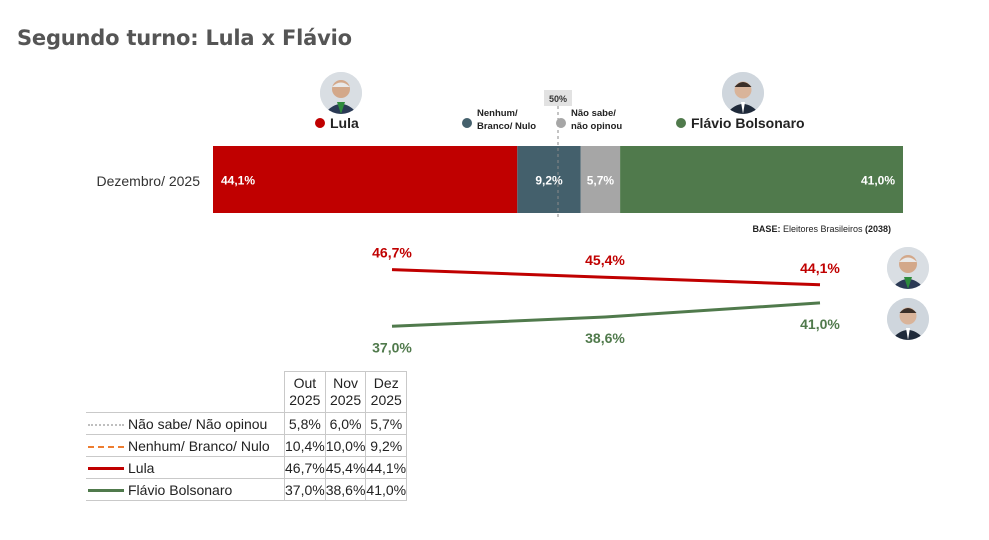 The height and width of the screenshot is (540, 989). What do you see at coordinates (386, 383) in the screenshot?
I see `header-month: Dez` at bounding box center [386, 383].